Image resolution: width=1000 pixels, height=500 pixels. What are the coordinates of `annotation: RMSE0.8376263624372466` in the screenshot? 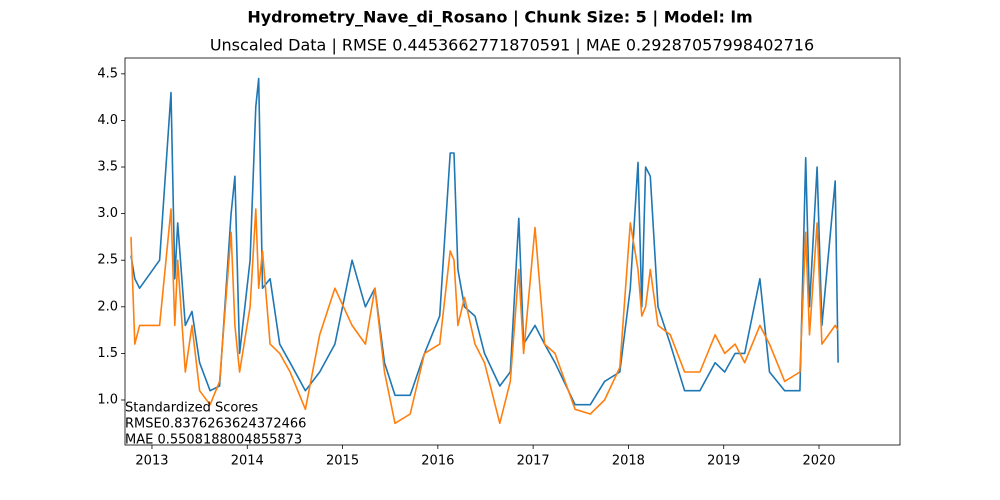 It's located at (215, 424).